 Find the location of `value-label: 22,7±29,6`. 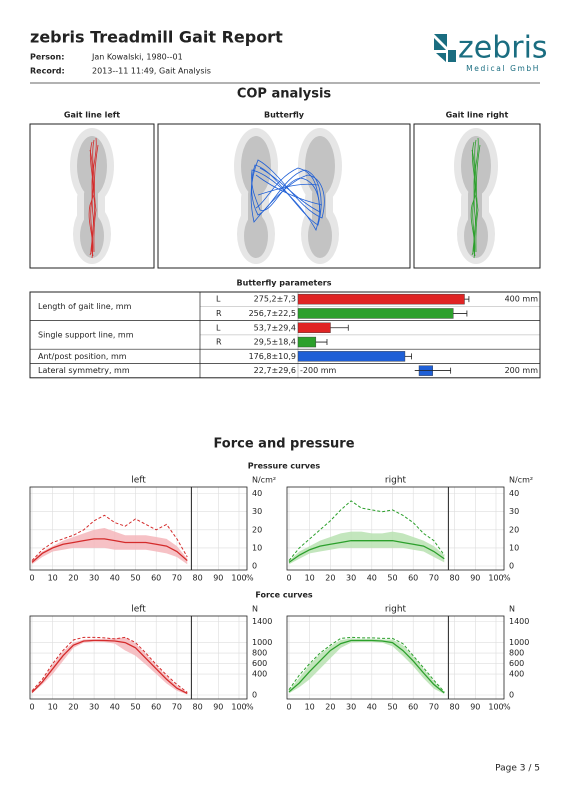

value-label: 22,7±29,6 is located at coordinates (275, 370).